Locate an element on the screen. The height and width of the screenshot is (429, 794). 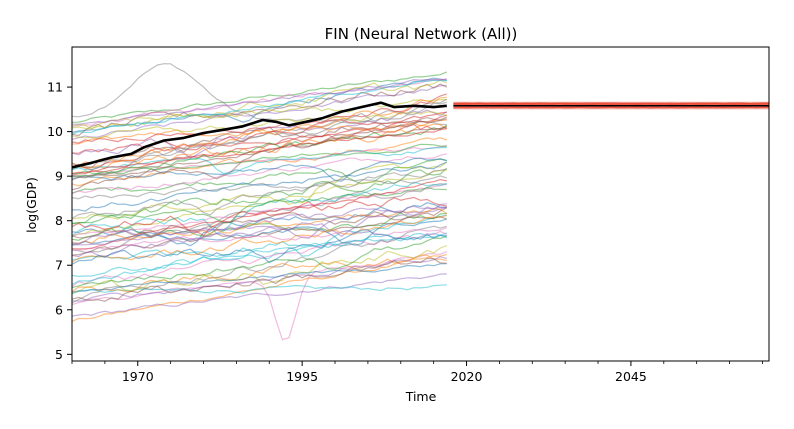
y-tick-label: 8 is located at coordinates (59, 220).